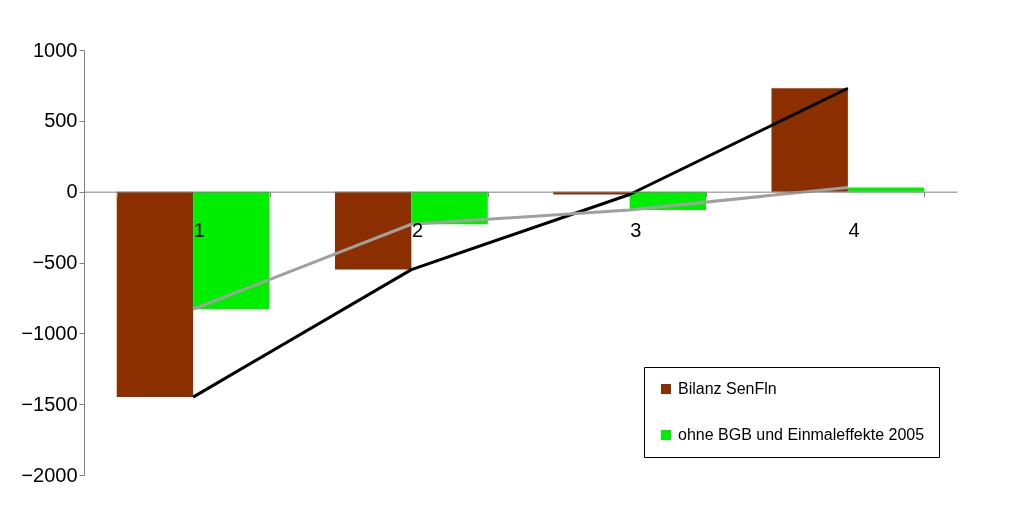 The image size is (1011, 513). I want to click on legend-label: ohne BGB und Einmaleffekte 2005, so click(801, 434).